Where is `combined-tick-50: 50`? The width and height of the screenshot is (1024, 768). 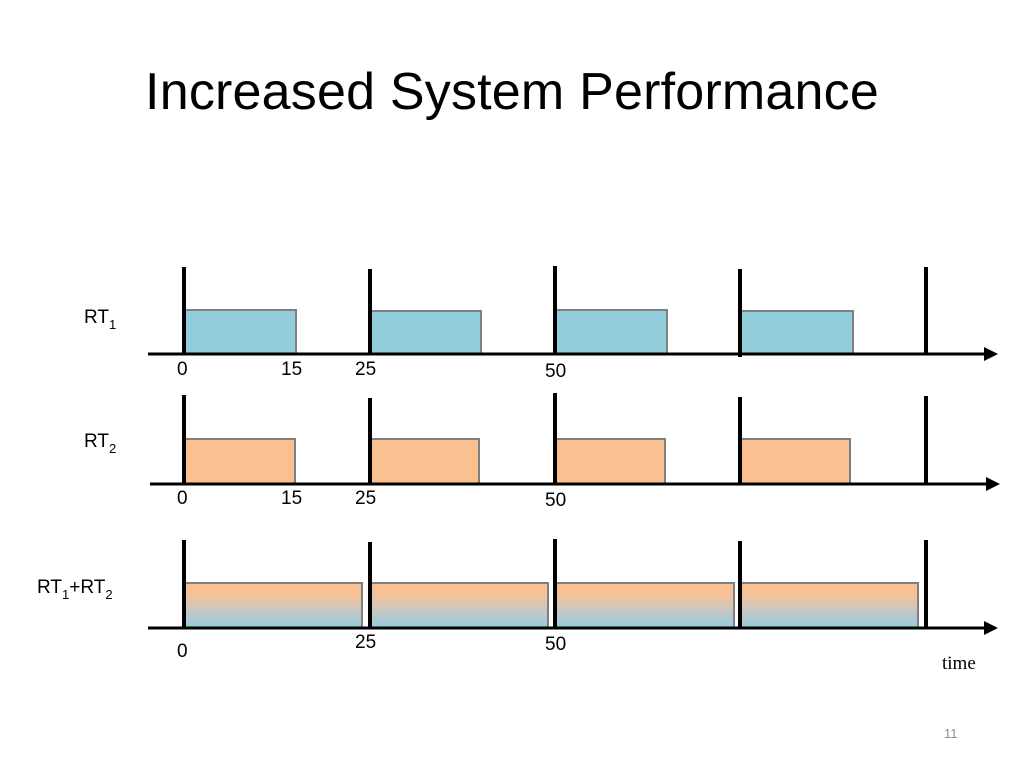 combined-tick-50: 50 is located at coordinates (555, 644).